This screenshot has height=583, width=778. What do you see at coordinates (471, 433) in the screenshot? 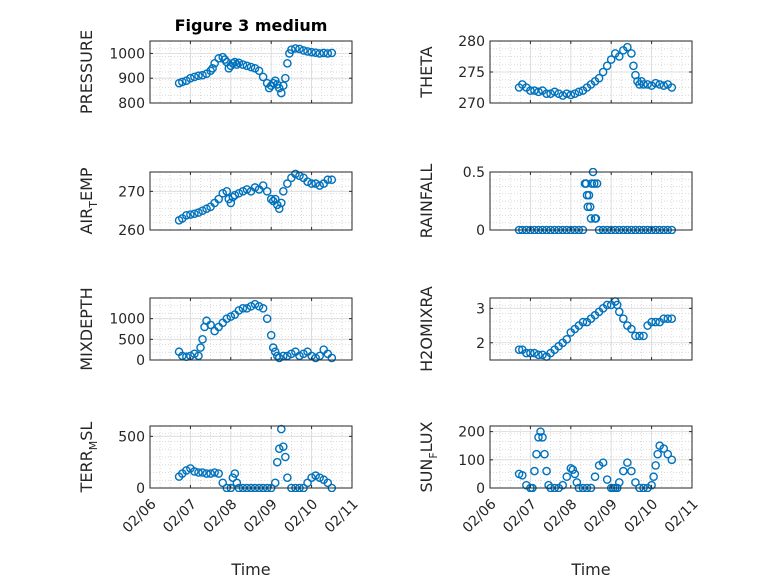
I see `y-tick-label: 200` at bounding box center [471, 433].